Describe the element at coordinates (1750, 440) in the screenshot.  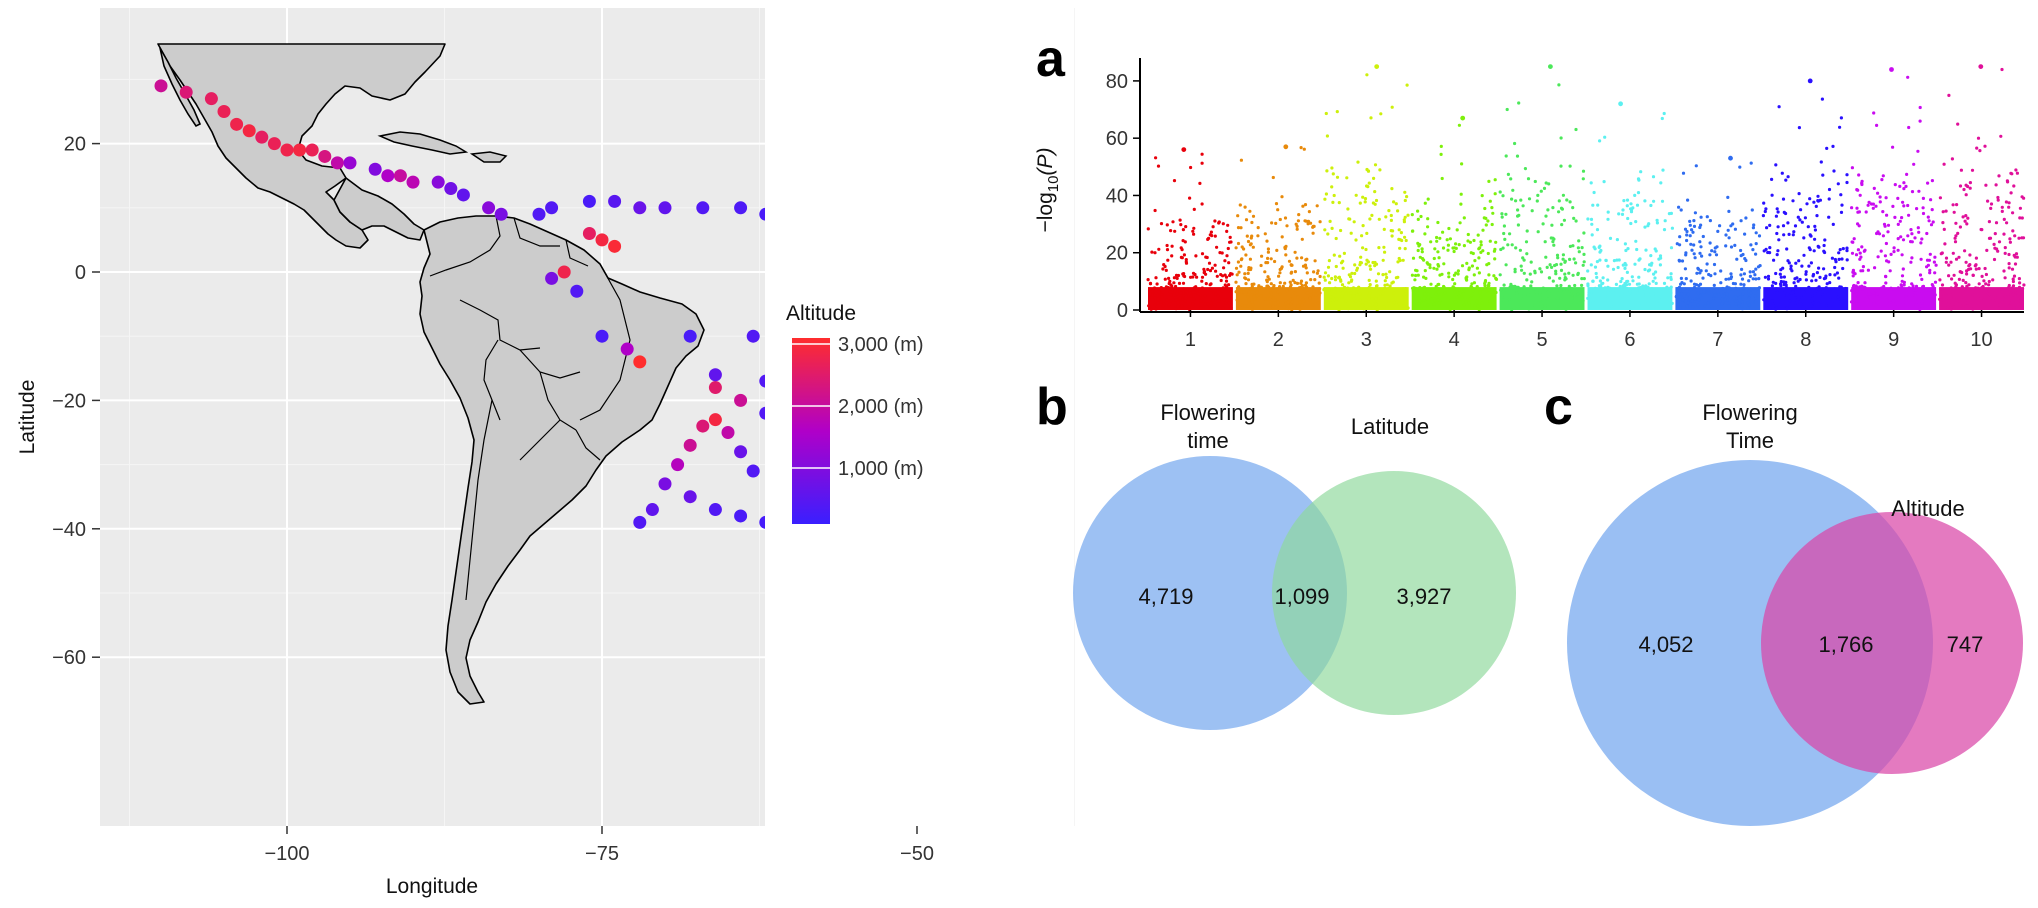
I see `venn-c-big-title-2: Time` at that location.